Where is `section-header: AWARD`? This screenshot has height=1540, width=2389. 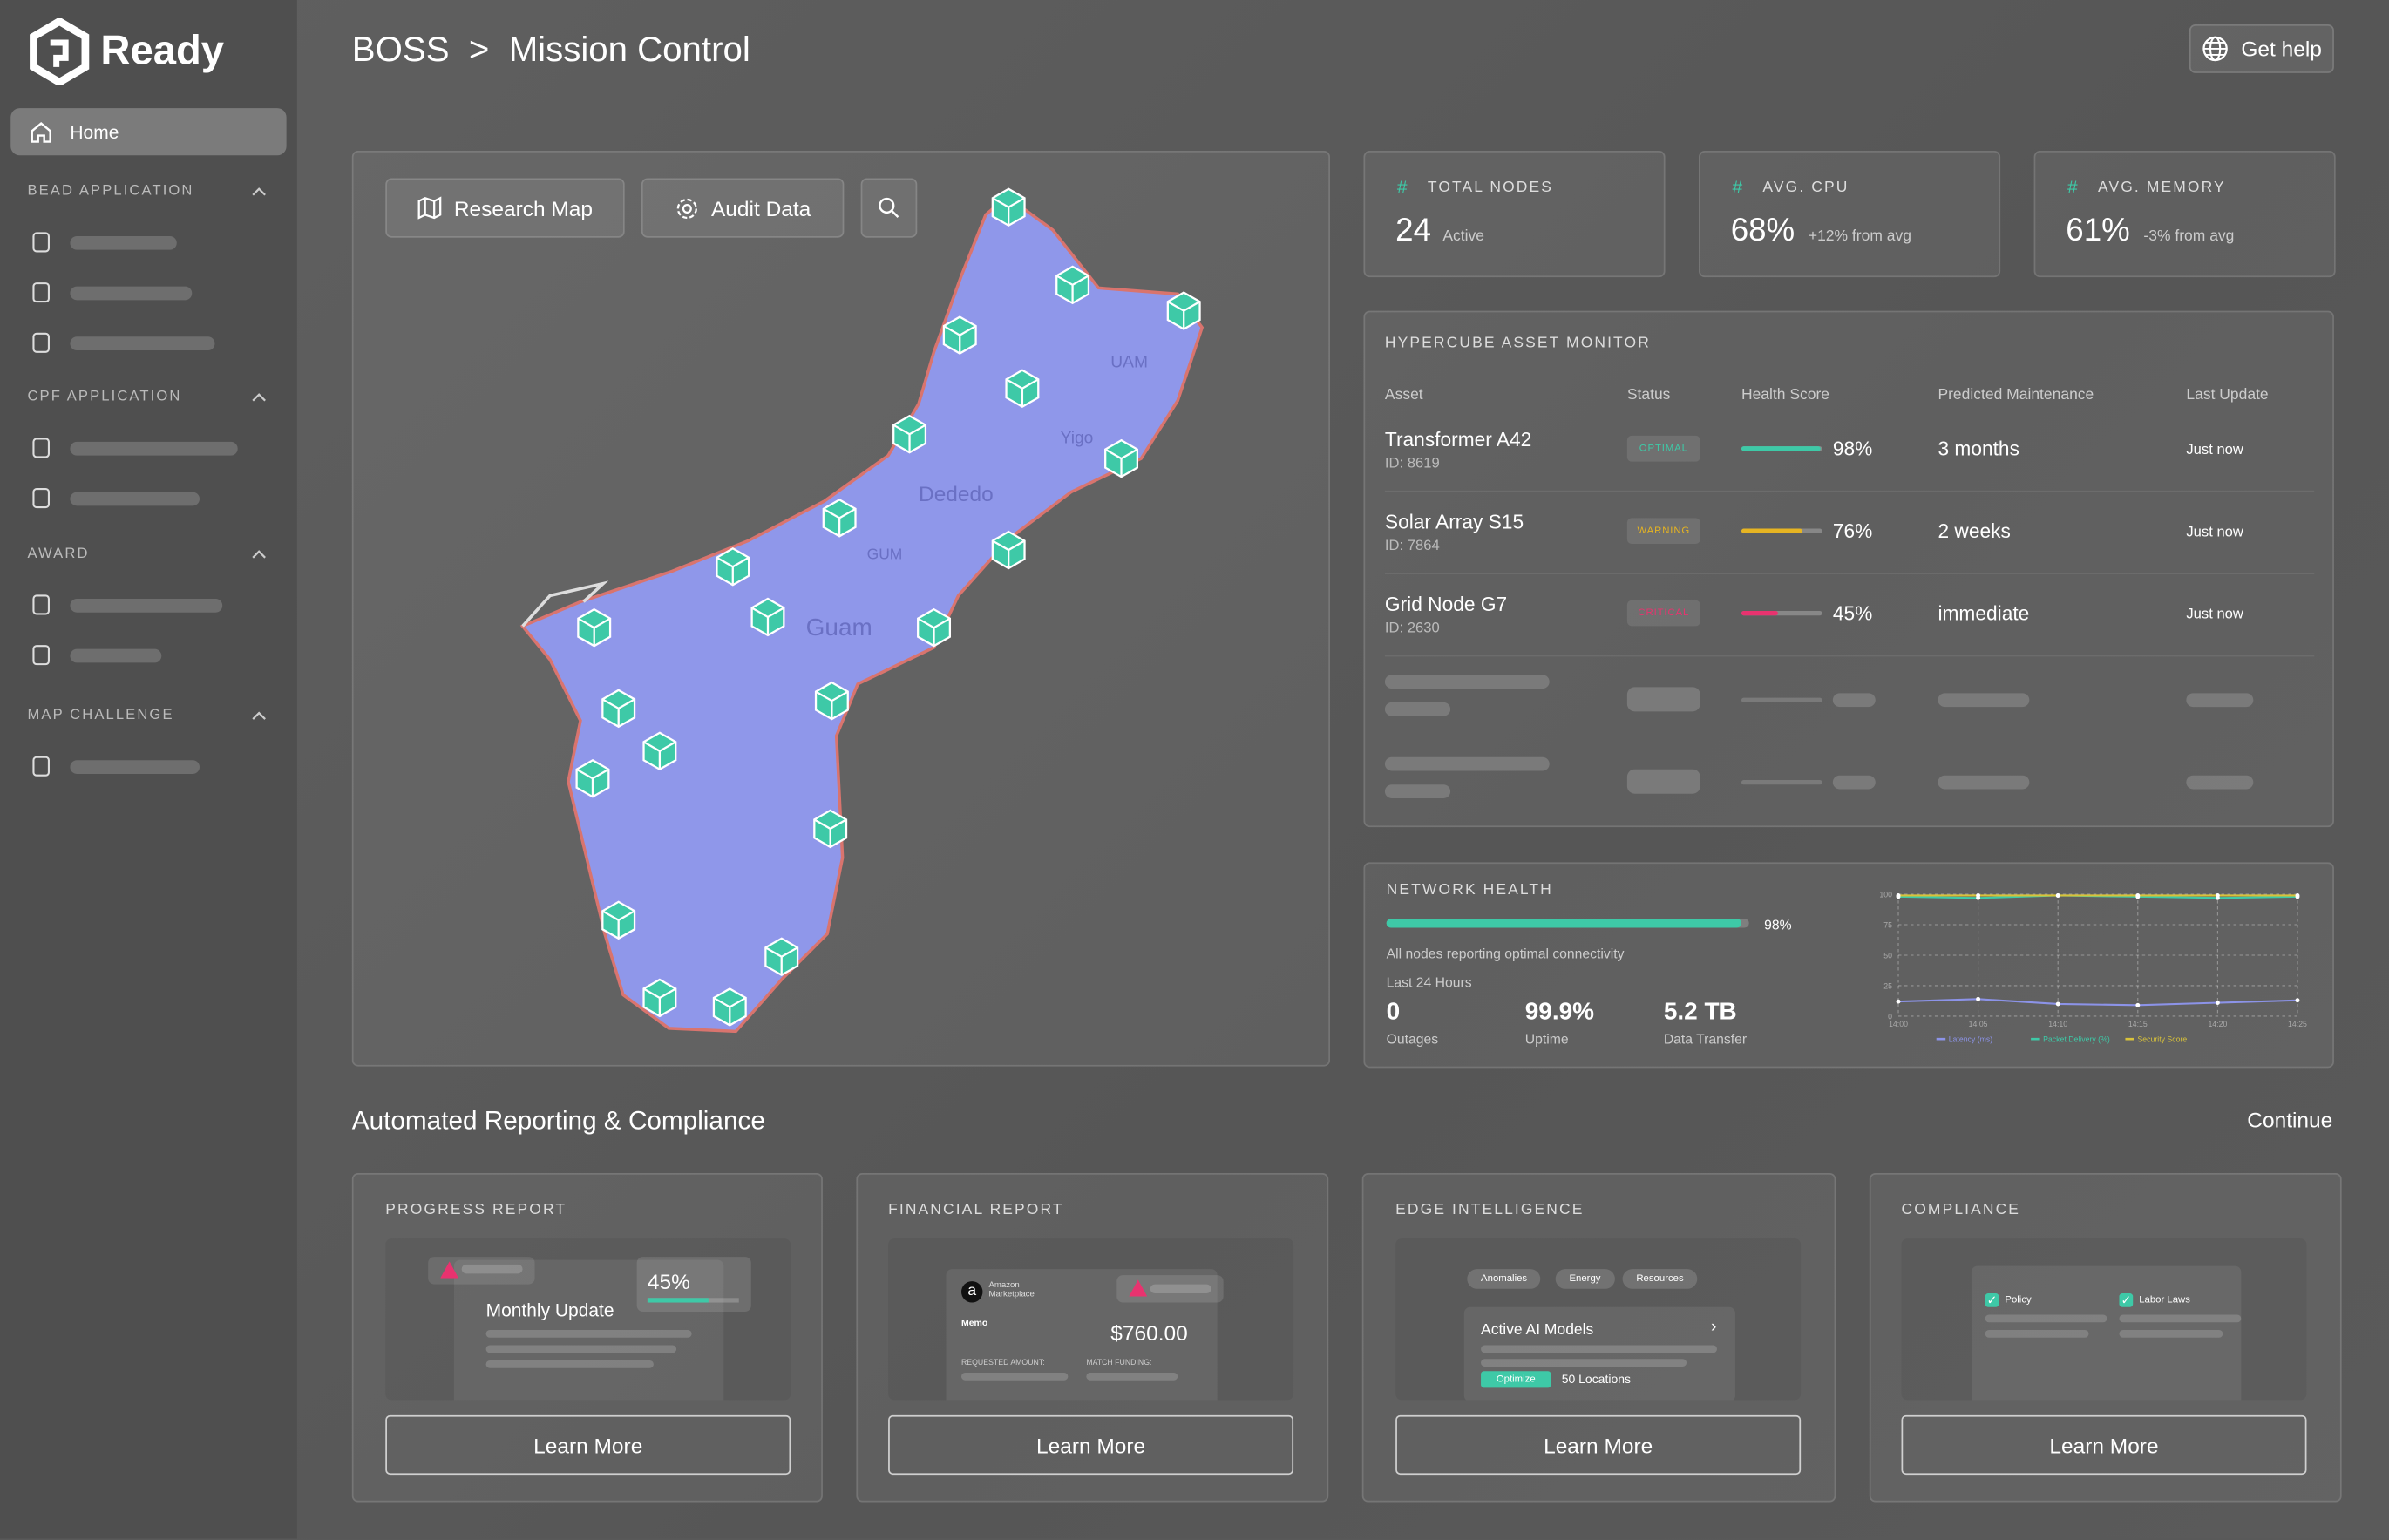
section-header: AWARD is located at coordinates (58, 554).